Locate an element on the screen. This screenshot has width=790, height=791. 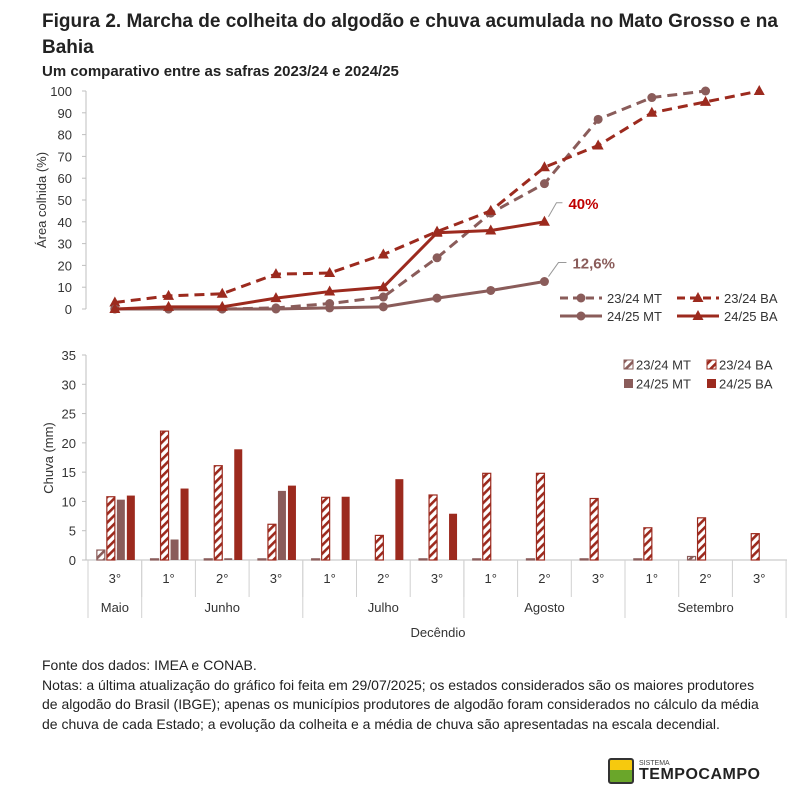
y-tick-label: 60 is located at coordinates (65, 178).